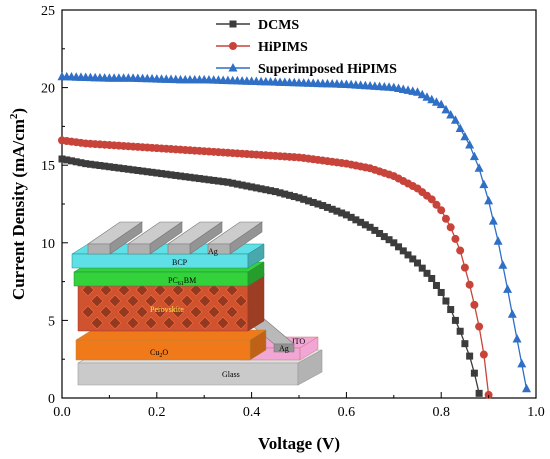  What do you see at coordinates (51, 399) in the screenshot?
I see `y-tick-label-0: 0` at bounding box center [51, 399].